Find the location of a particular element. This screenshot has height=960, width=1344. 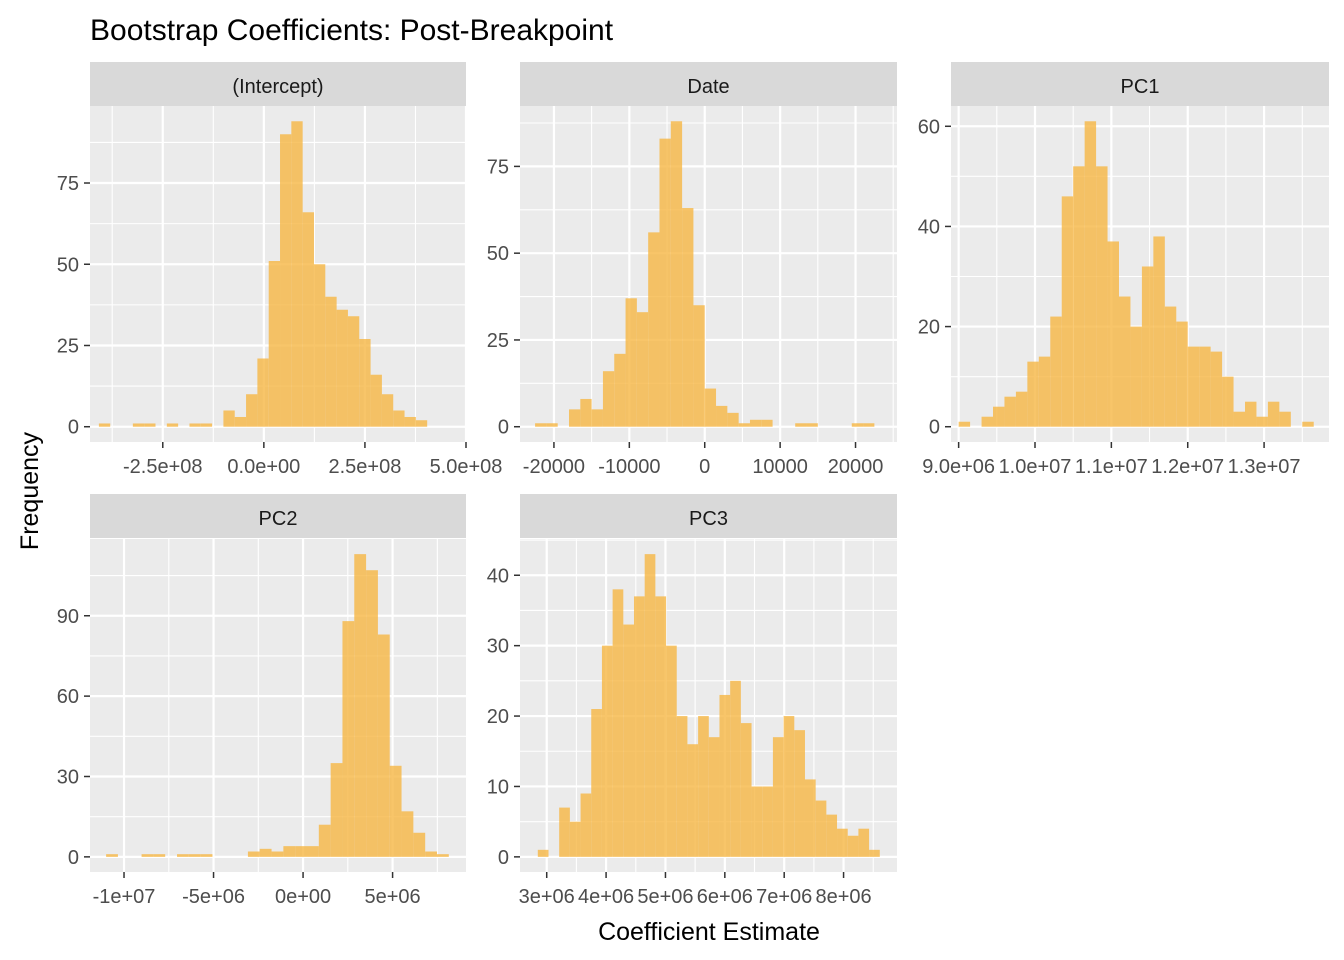

strip-label: PC3 is located at coordinates (708, 519).